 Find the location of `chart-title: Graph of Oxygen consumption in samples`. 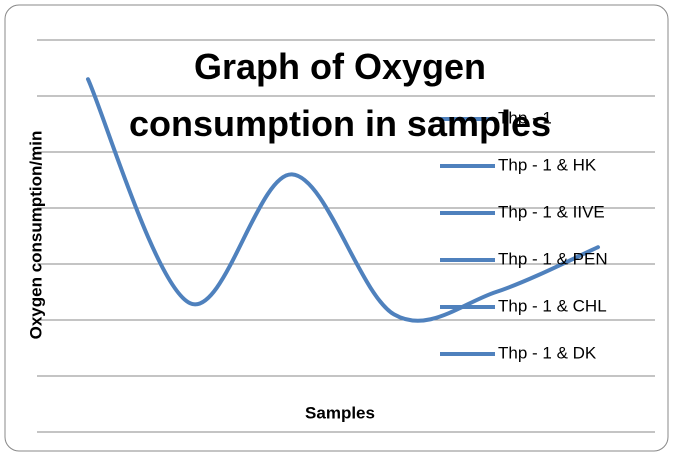

chart-title: Graph of Oxygen consumption in samples is located at coordinates (340, 95).